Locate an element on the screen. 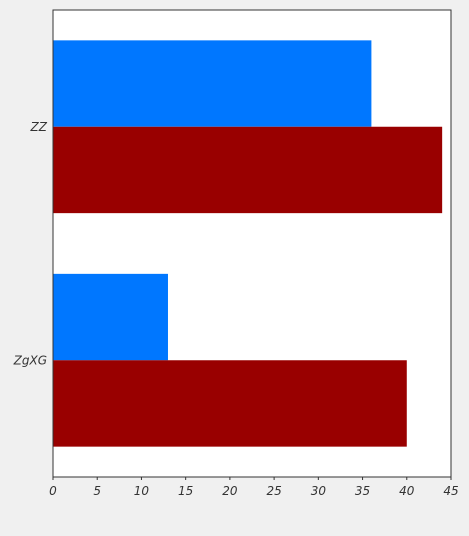 The image size is (469, 536). x-tick-label: 30 is located at coordinates (319, 491).